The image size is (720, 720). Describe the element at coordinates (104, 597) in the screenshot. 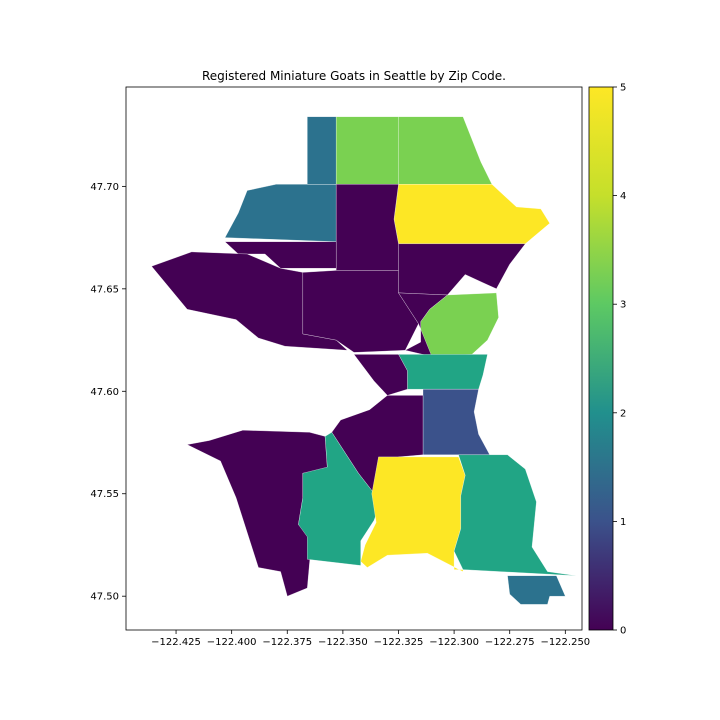

I see `y-tick-label: 47.50` at that location.